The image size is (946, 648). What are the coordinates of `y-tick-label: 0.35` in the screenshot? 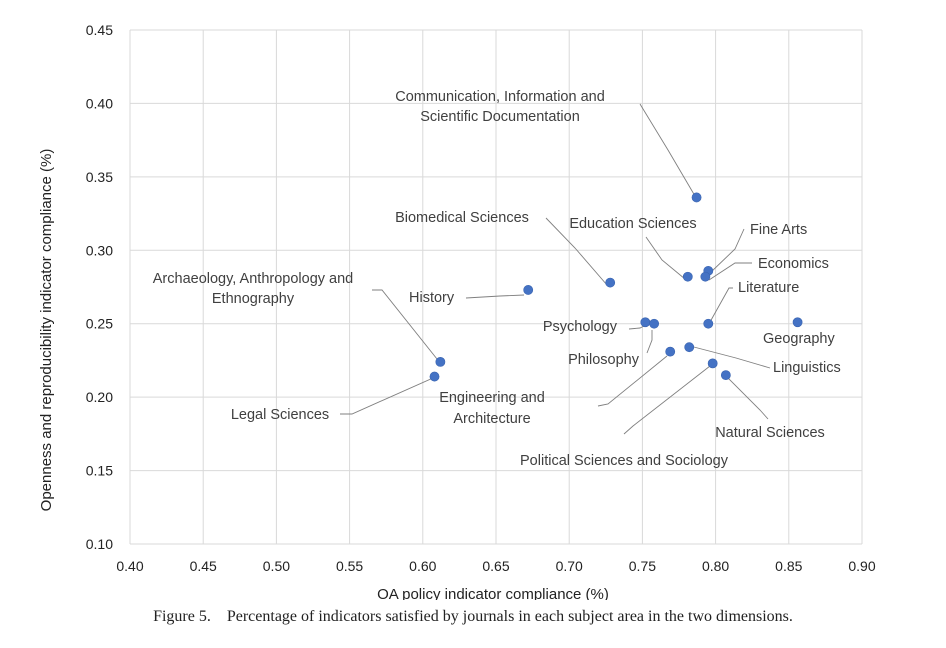 It's located at (99, 177).